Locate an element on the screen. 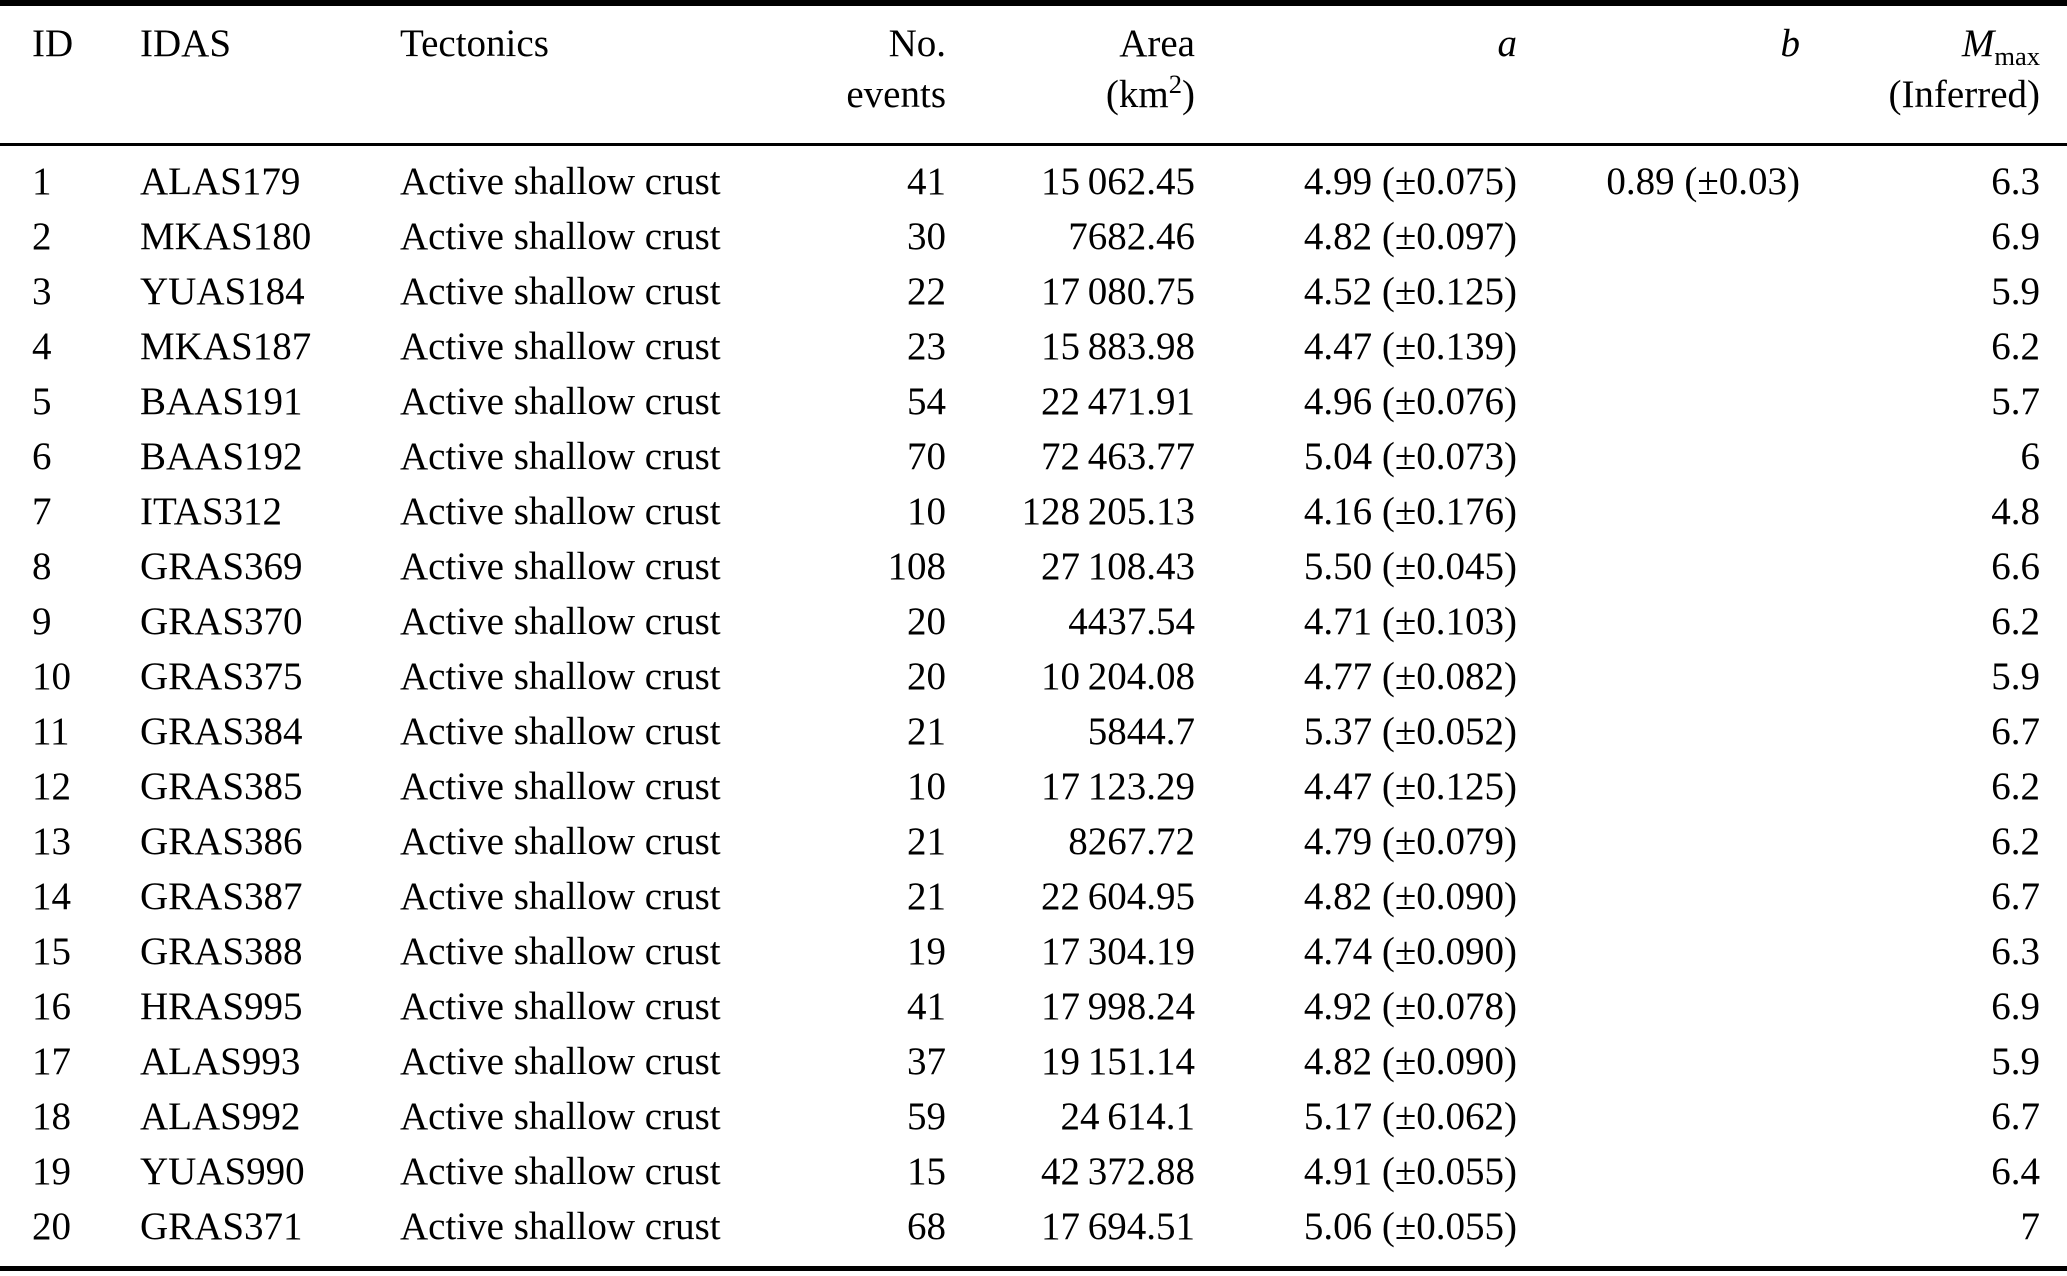 The image size is (2067, 1276). mmax-subscript: max is located at coordinates (2017, 55).